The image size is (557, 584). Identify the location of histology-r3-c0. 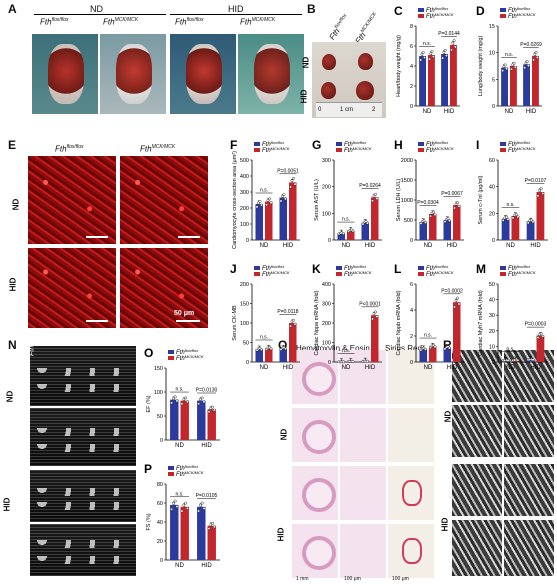
(315, 551).